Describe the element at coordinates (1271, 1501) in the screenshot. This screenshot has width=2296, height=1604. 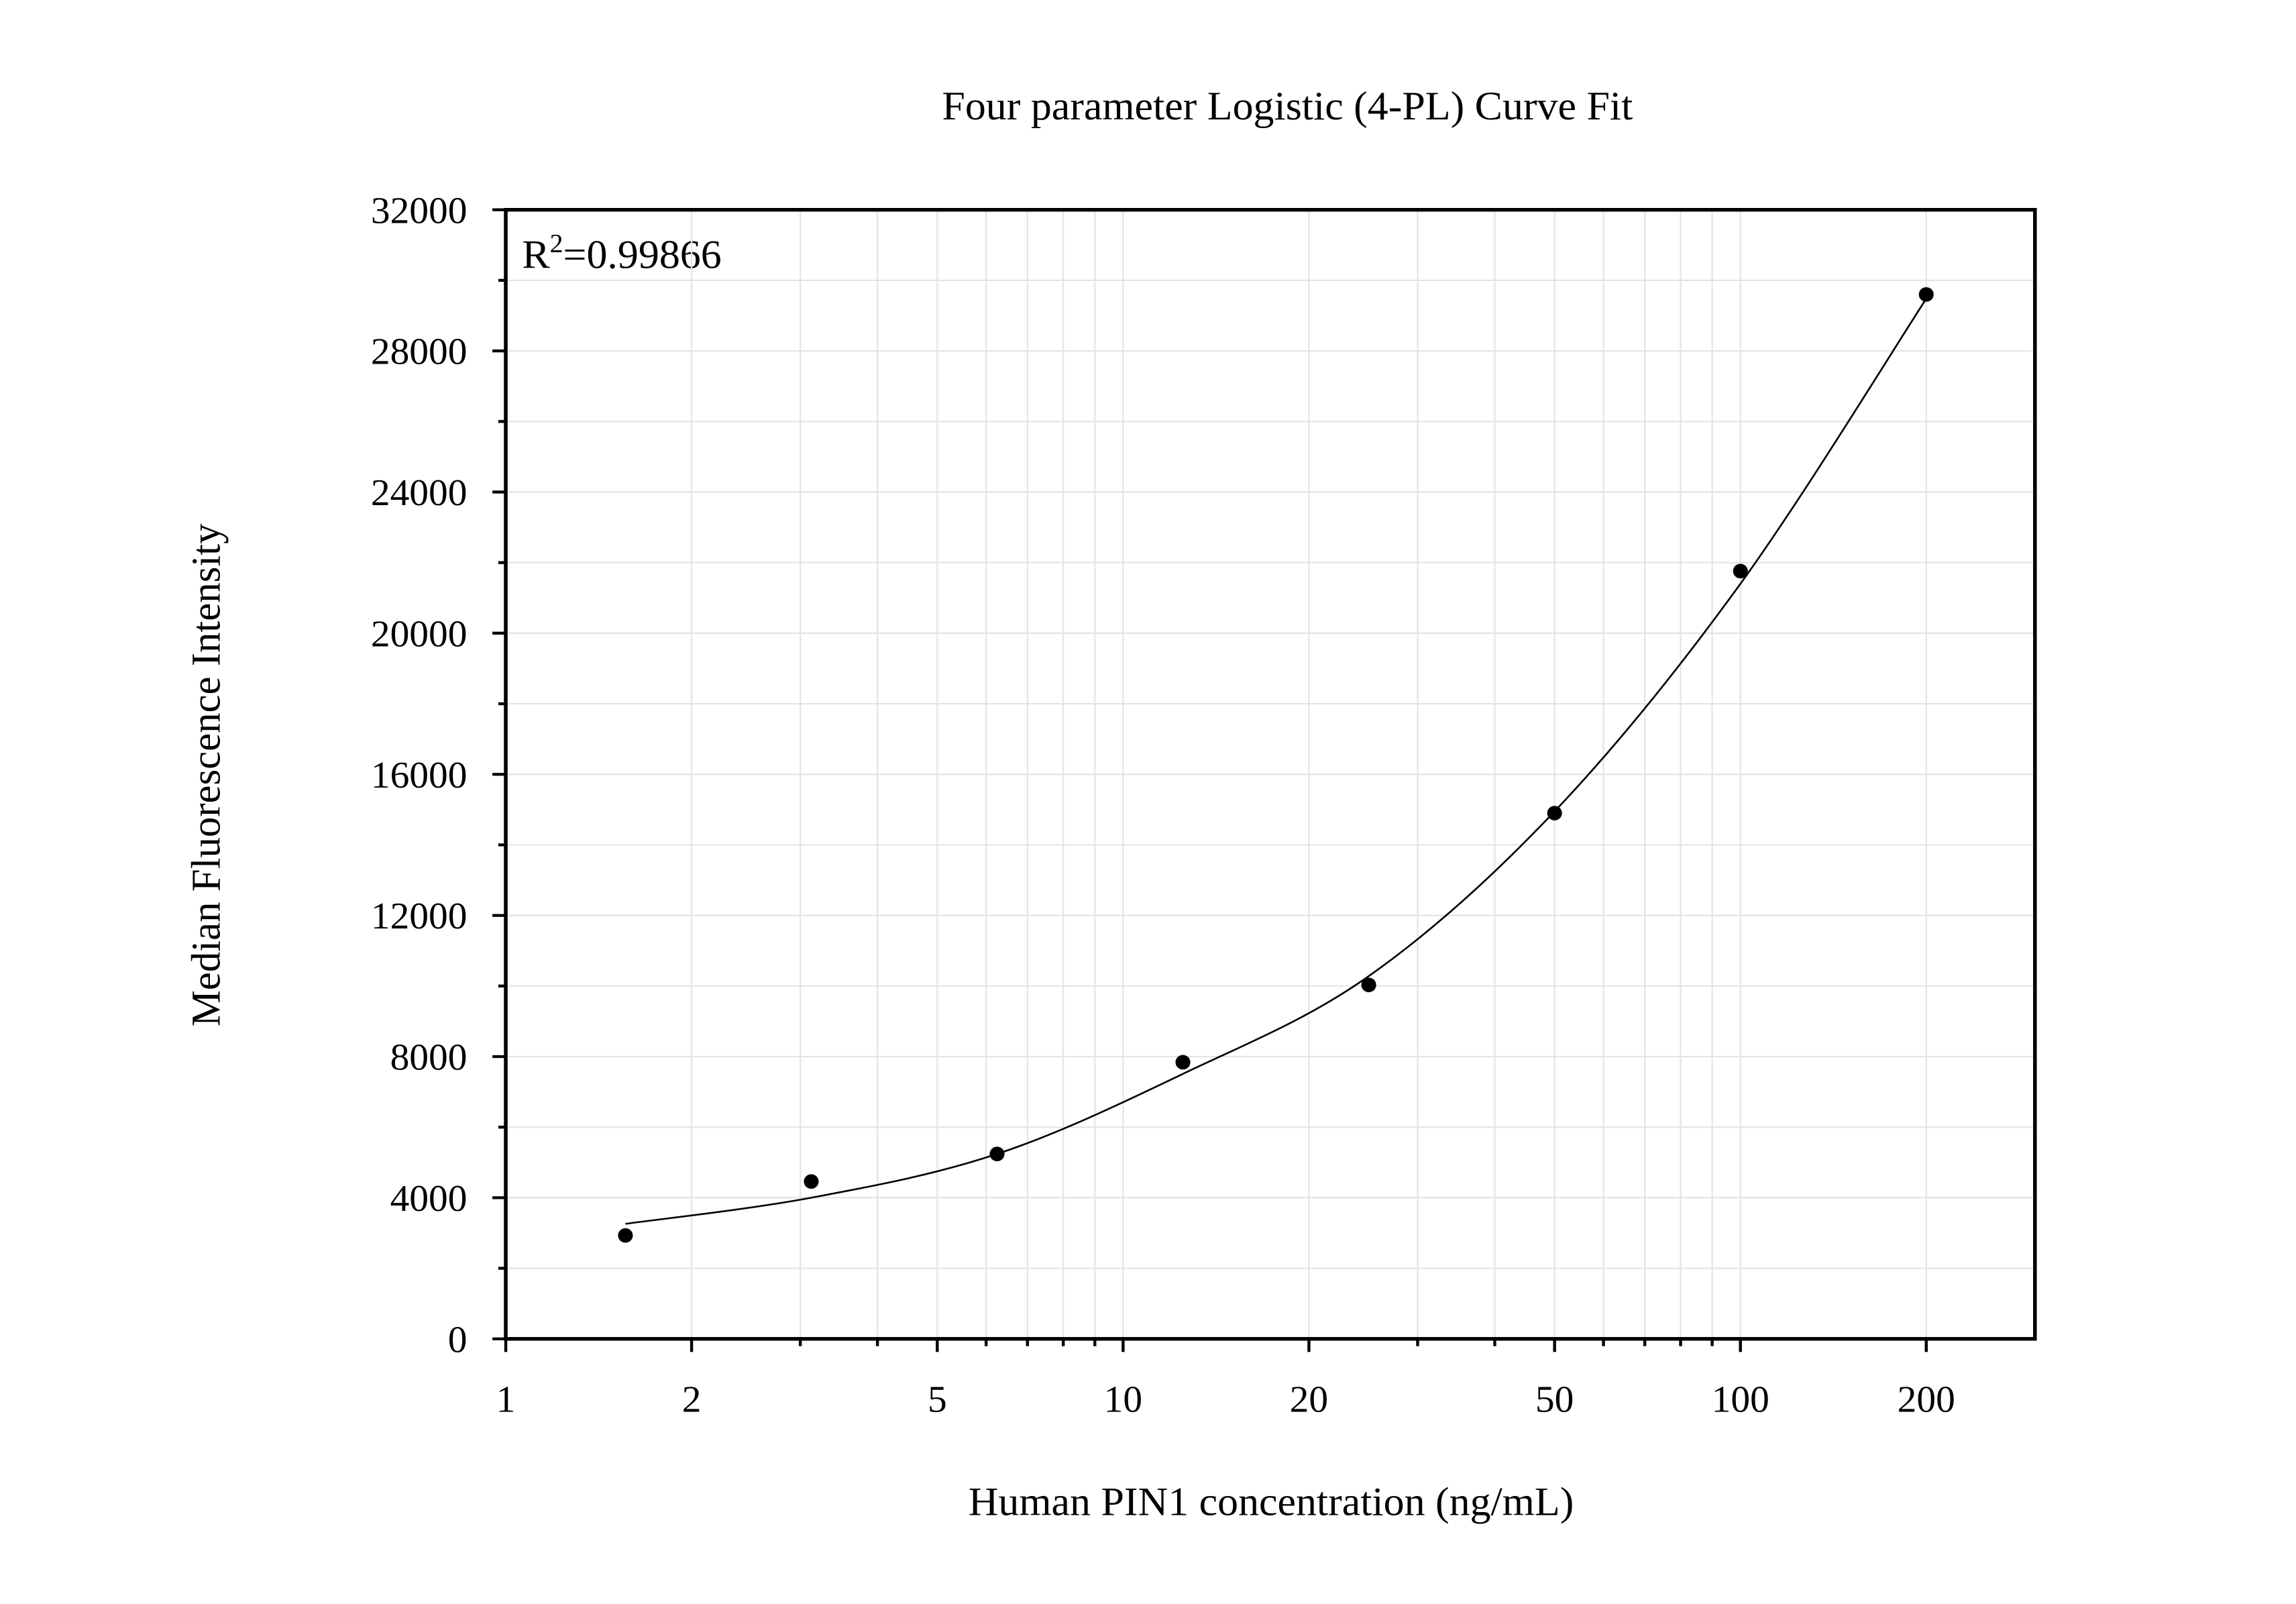
I see `x-axis-label: Human PIN1 concentration (ng/mL)` at that location.